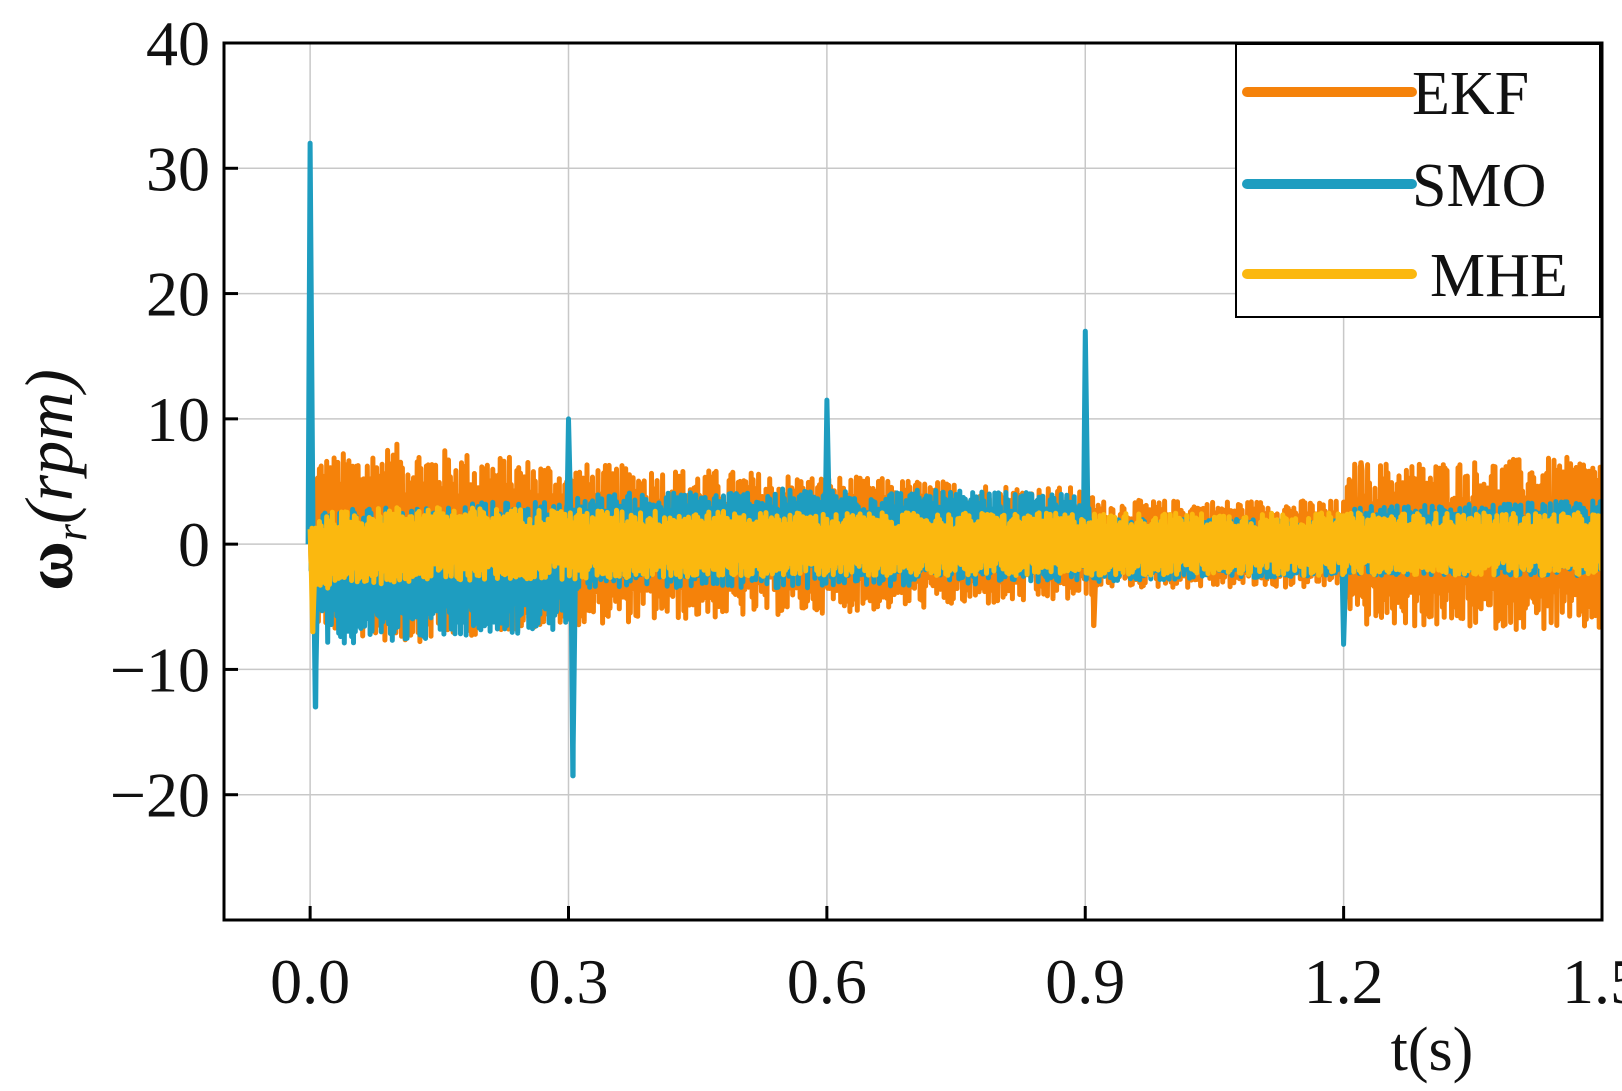  Describe the element at coordinates (160, 795) in the screenshot. I see `y-tick-label: −20` at that location.